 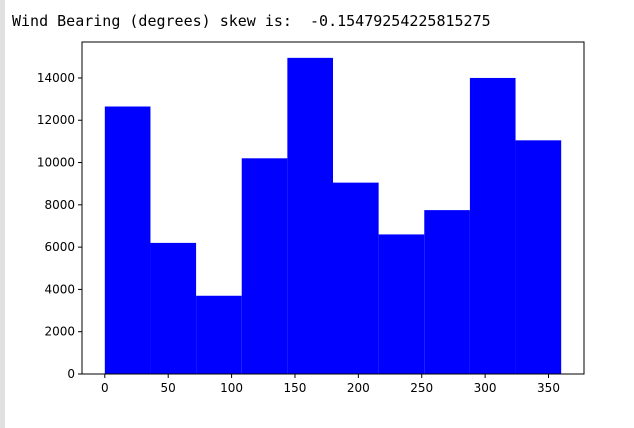 What do you see at coordinates (152, 21) in the screenshot?
I see `skew-output-label: Wind Bearing (degrees) skew is:` at bounding box center [152, 21].